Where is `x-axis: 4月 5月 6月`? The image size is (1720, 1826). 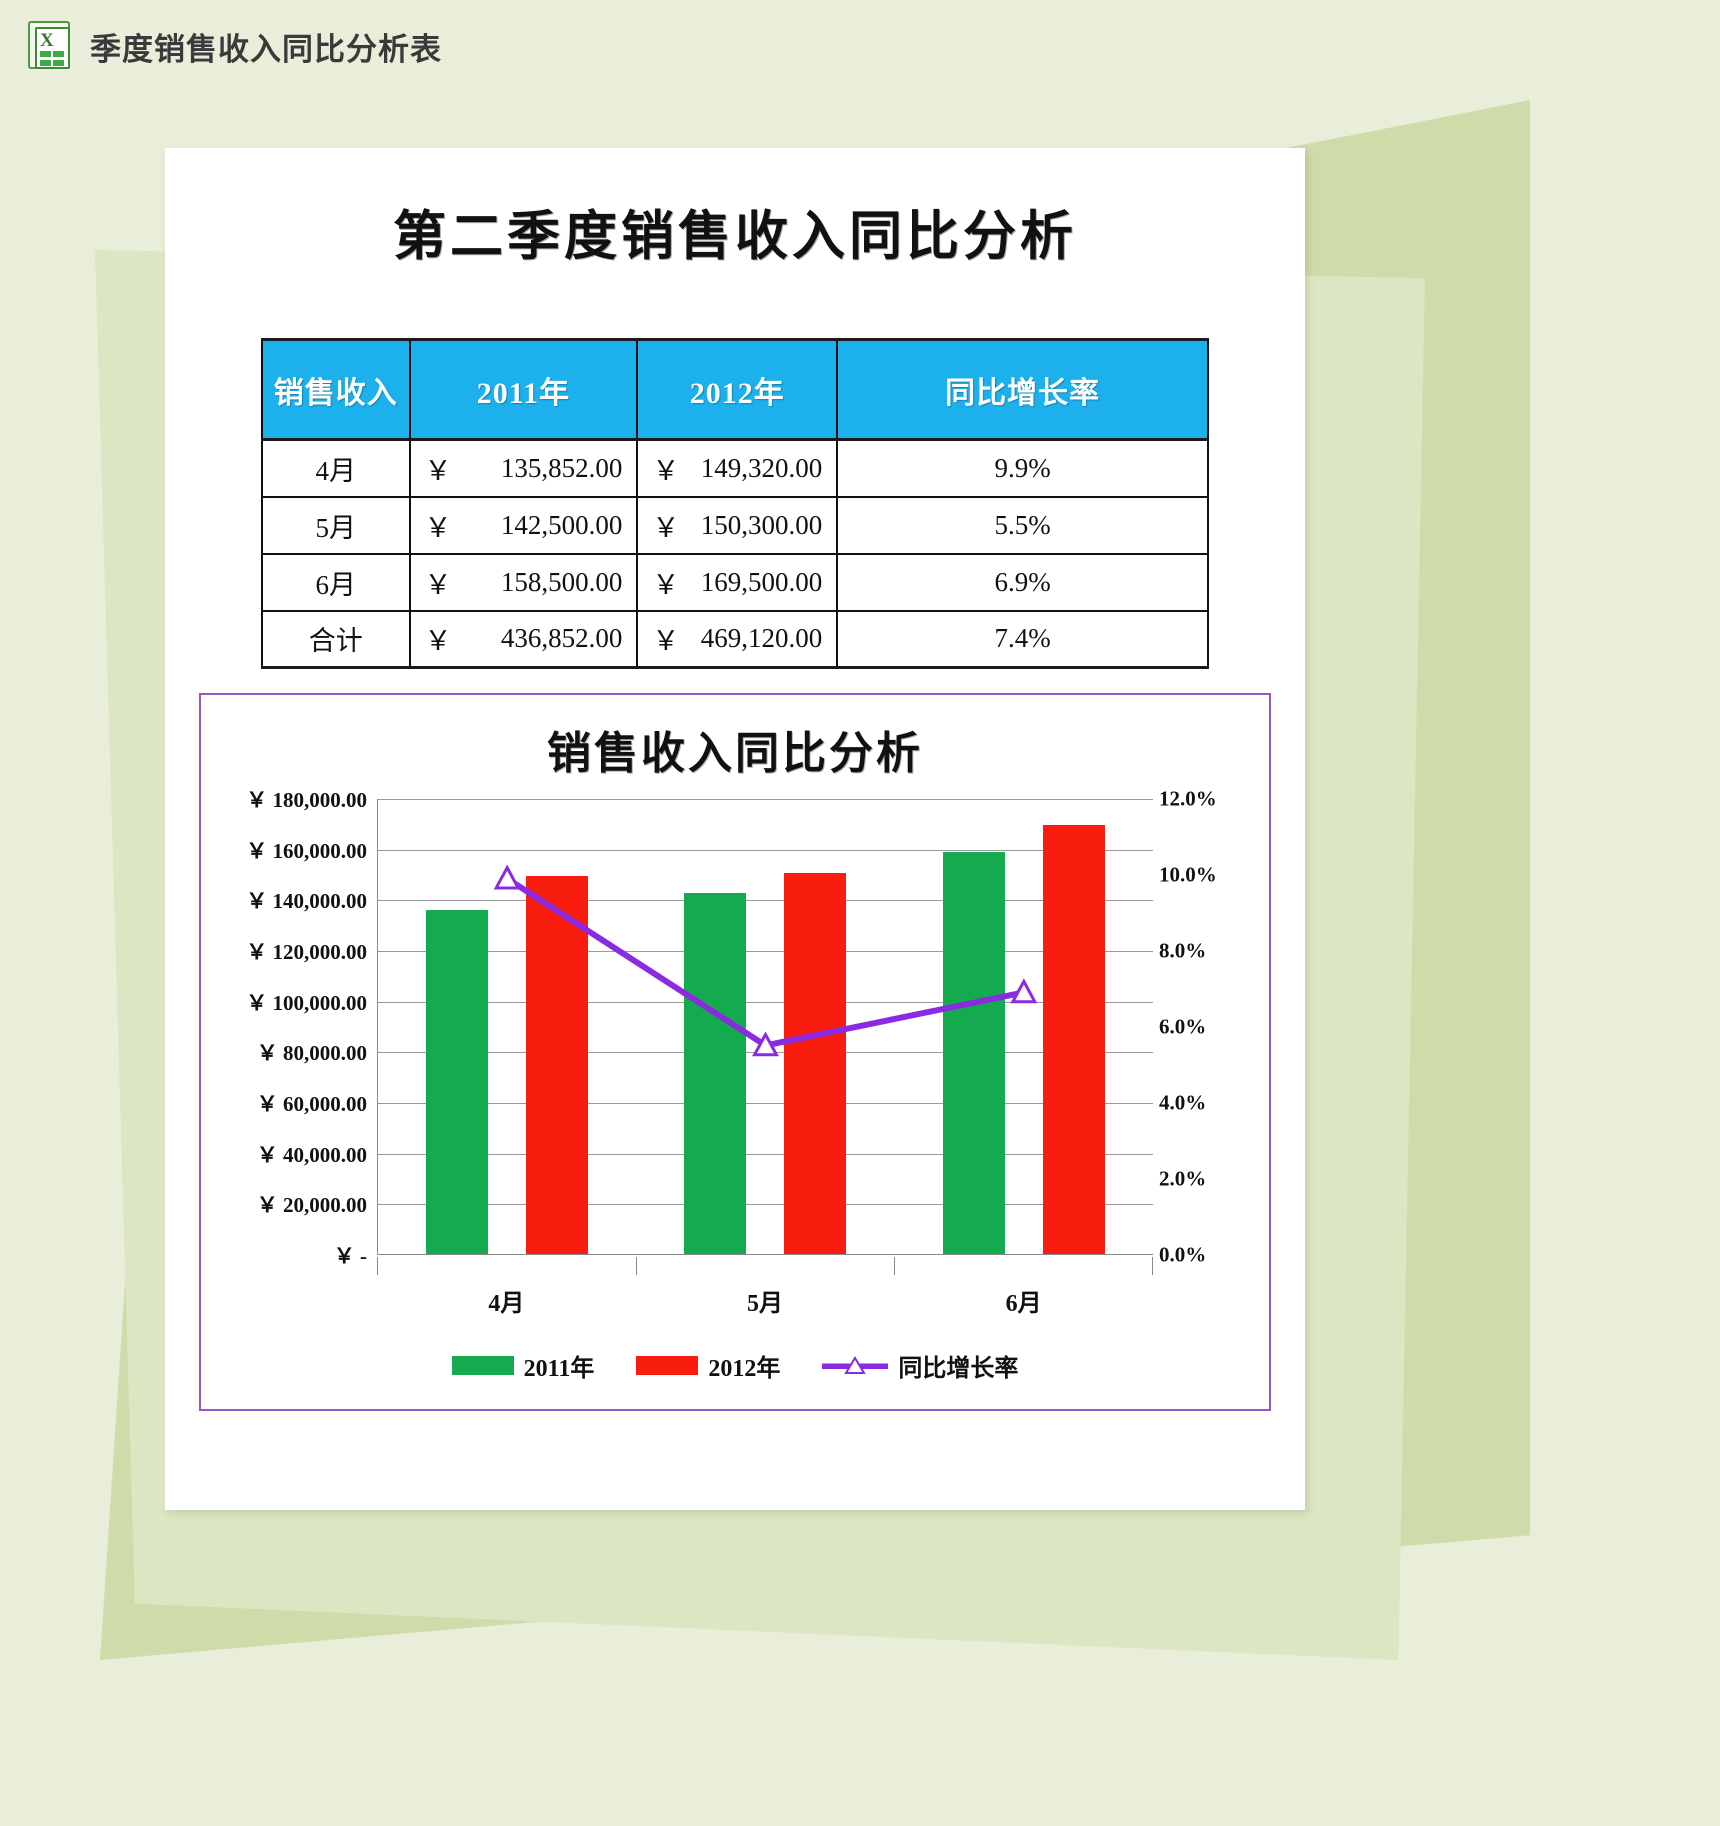 x-axis: 4月 5月 6月 is located at coordinates (765, 1287).